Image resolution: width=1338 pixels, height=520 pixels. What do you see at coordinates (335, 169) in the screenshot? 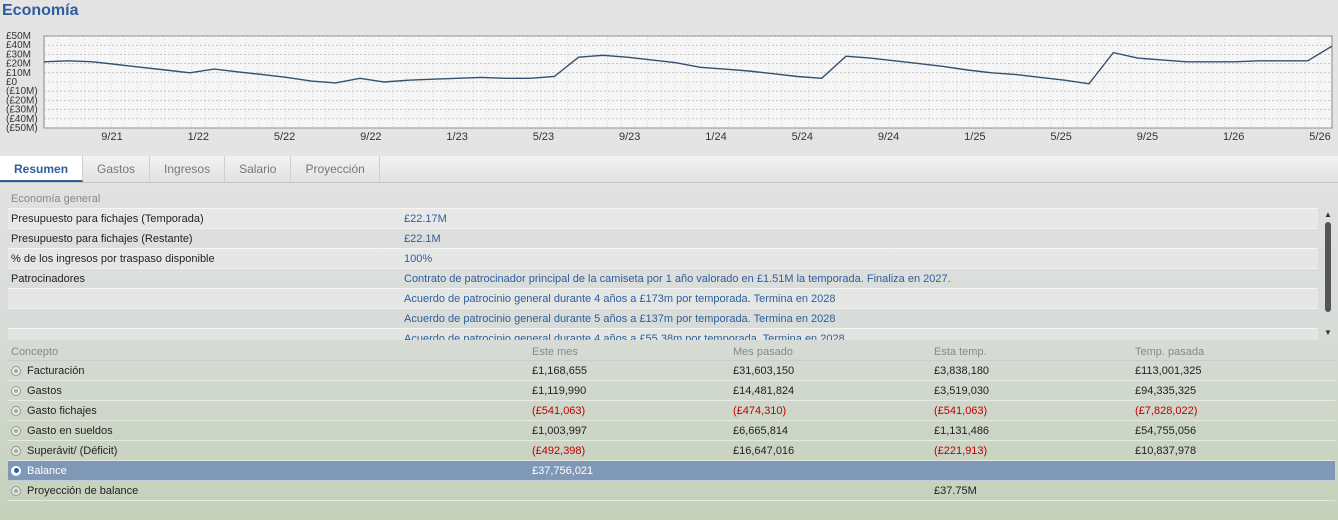
I see `tab-4: Proyección` at bounding box center [335, 169].